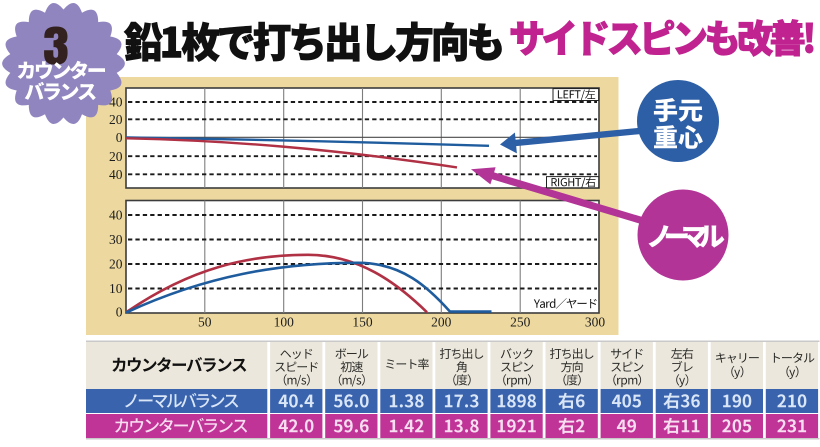  I want to click on svg-text: 150, so click(362, 322).